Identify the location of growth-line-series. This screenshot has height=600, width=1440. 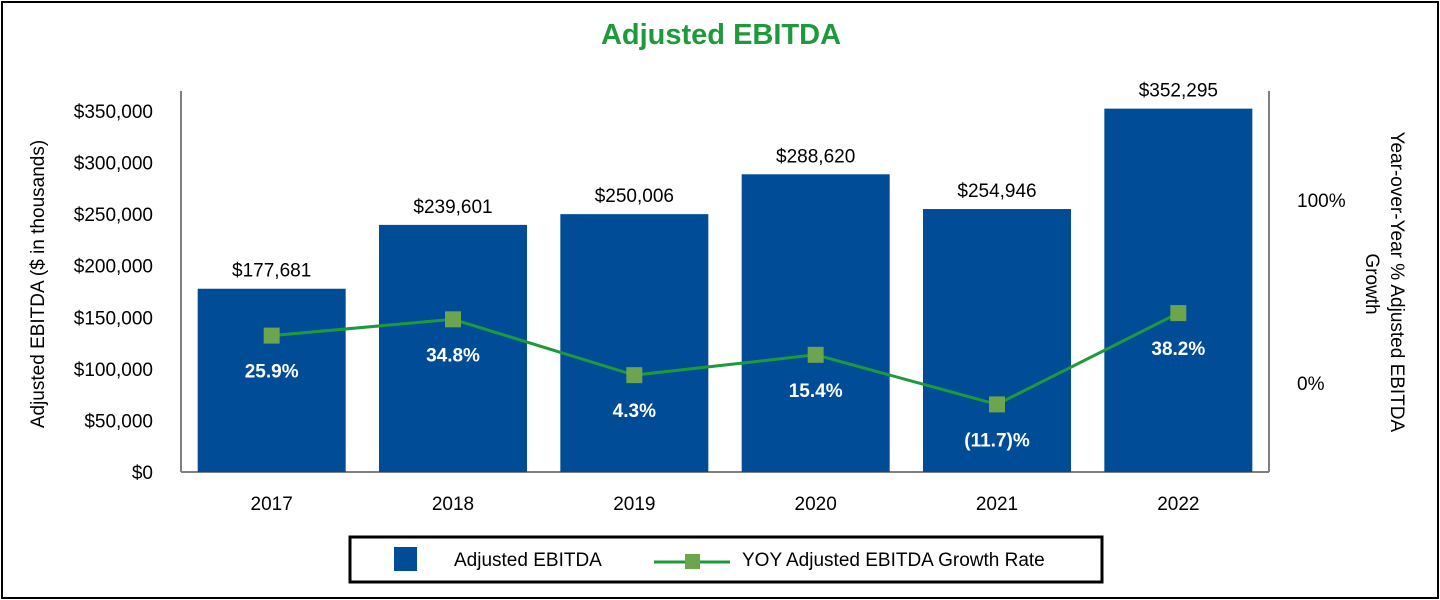
(725, 359).